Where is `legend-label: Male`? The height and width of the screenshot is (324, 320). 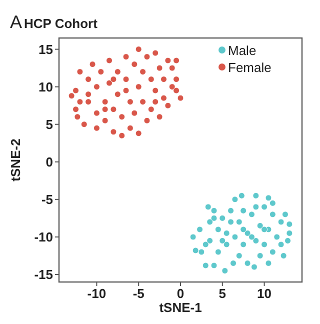
legend-label: Male is located at coordinates (242, 50).